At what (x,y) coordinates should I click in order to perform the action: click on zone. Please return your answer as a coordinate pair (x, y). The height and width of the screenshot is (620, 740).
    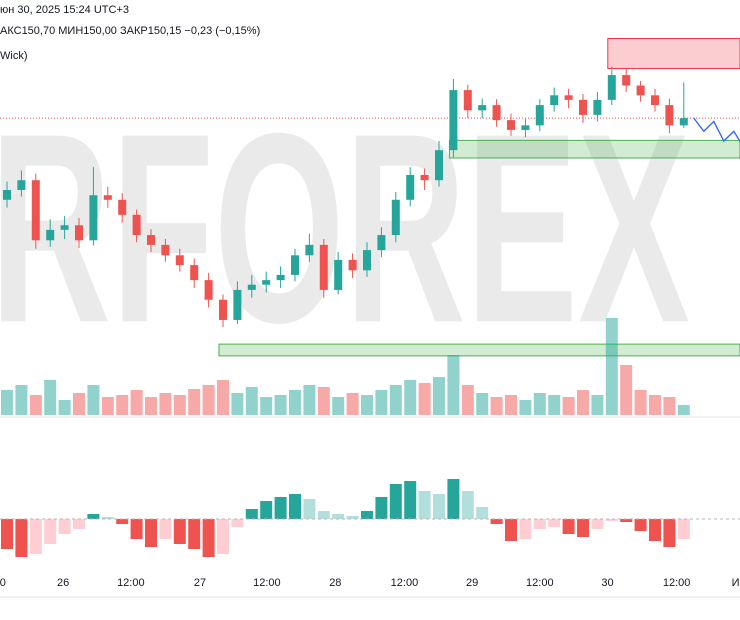
    Looking at the image, I should click on (479, 350).